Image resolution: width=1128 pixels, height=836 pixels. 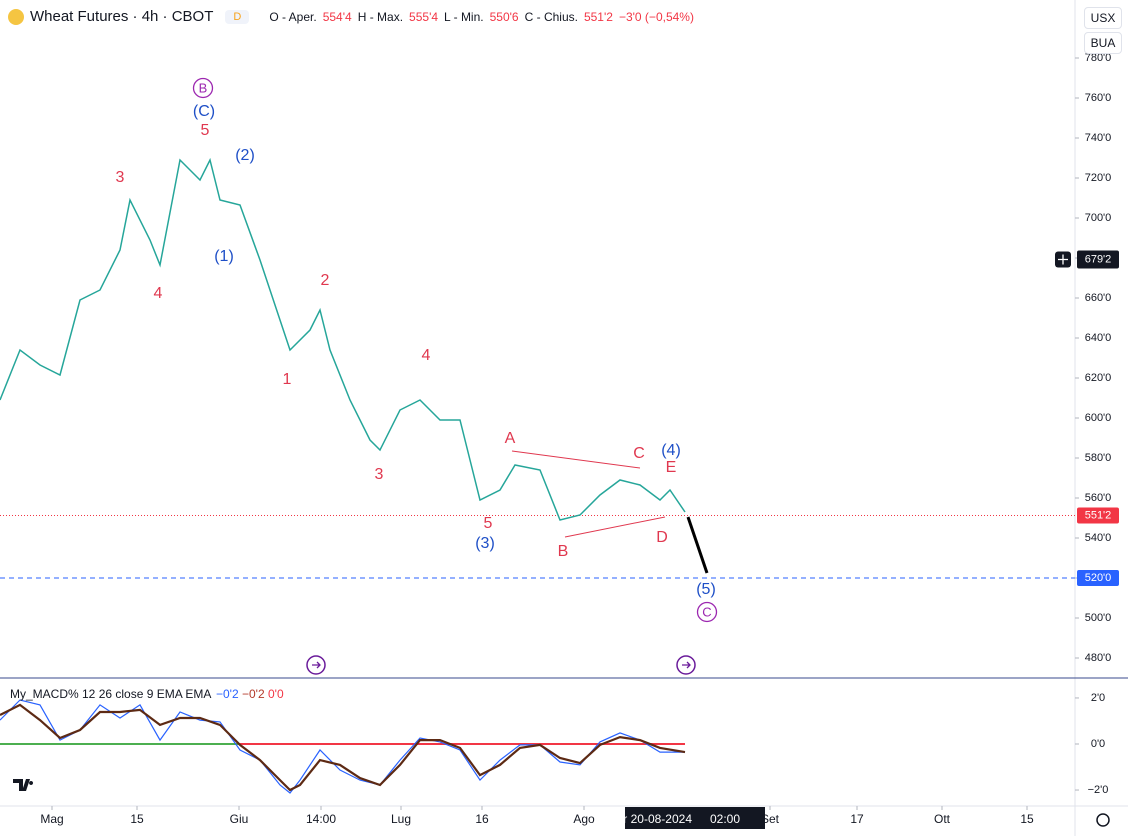 What do you see at coordinates (598, 16) in the screenshot?
I see `close: 551'2` at bounding box center [598, 16].